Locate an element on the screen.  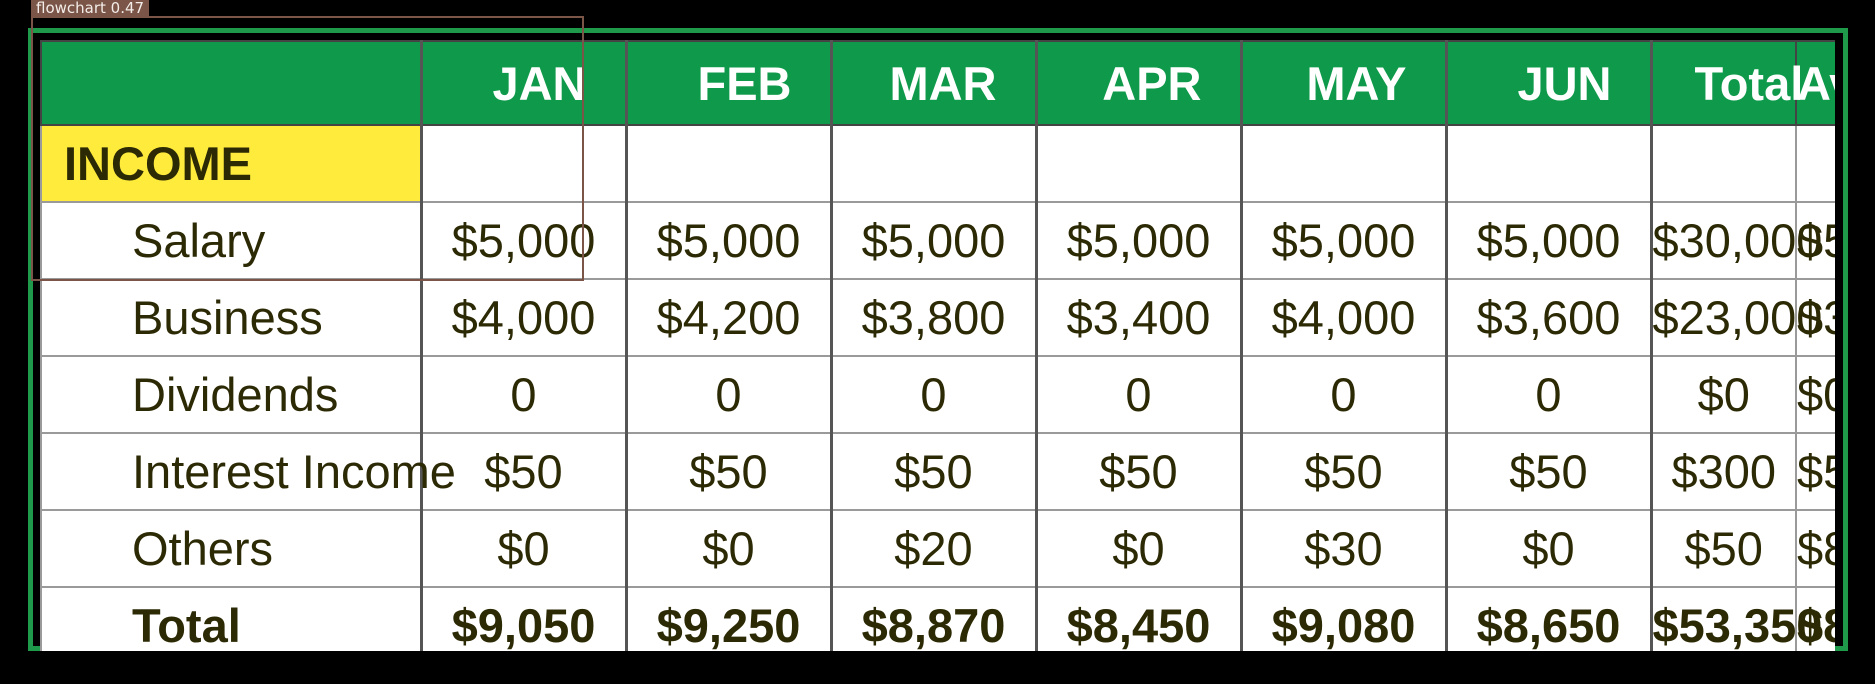
value-cell: $8,450 is located at coordinates (1138, 618).